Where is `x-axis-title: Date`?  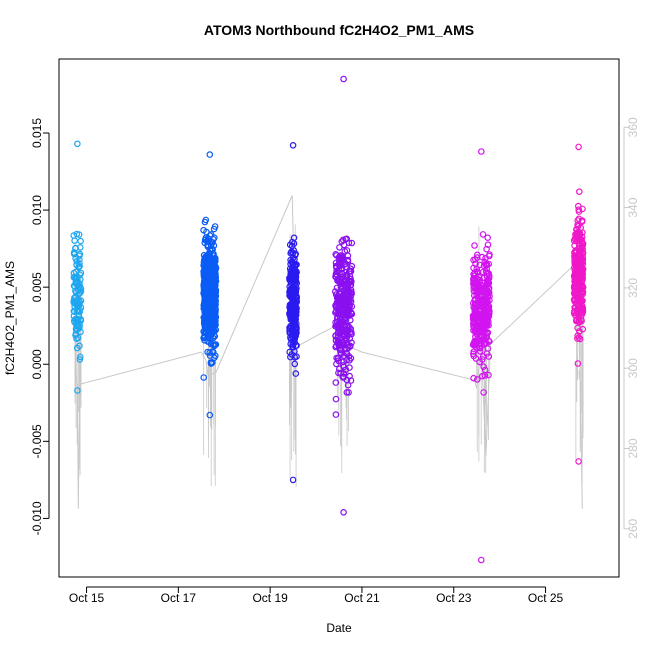 x-axis-title: Date is located at coordinates (339, 628).